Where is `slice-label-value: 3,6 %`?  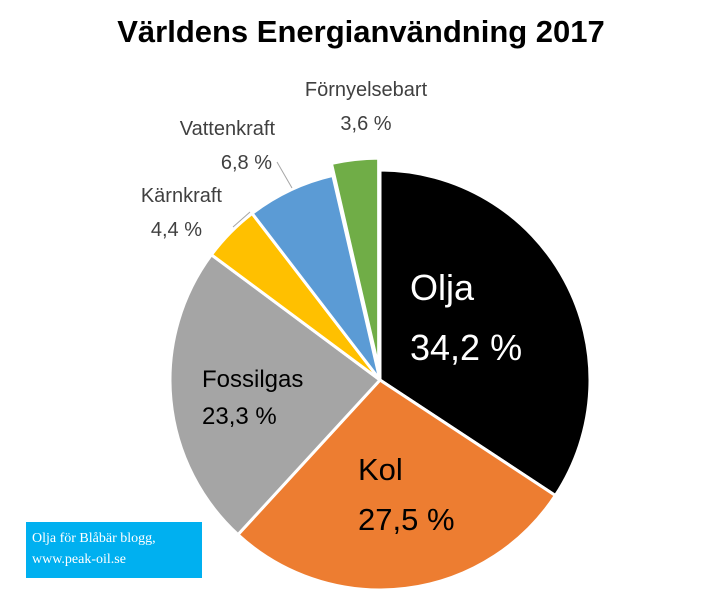
slice-label-value: 3,6 % is located at coordinates (365, 124).